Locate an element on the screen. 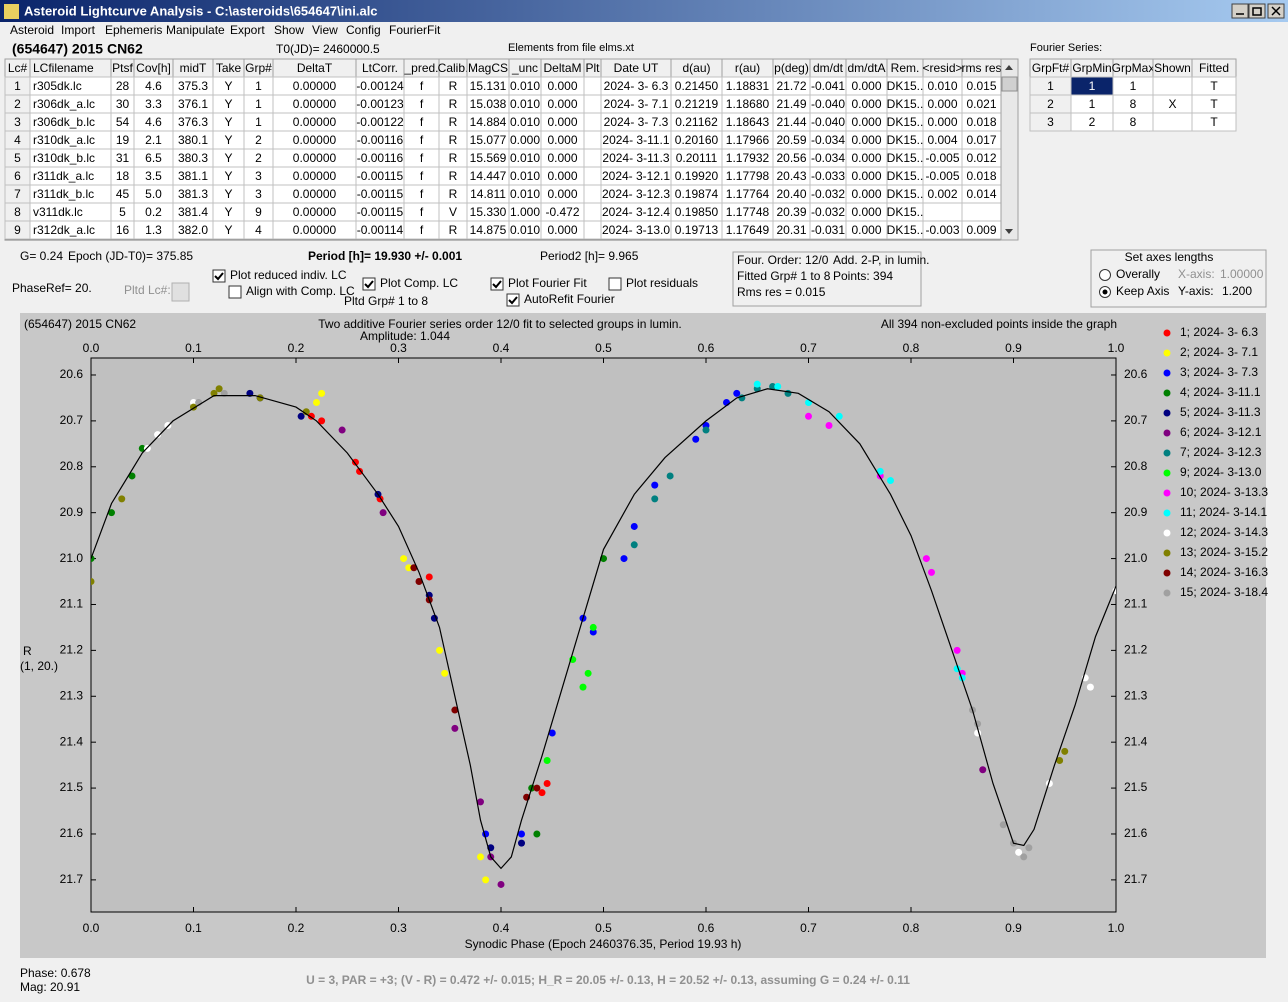  menu-item: Show is located at coordinates (289, 30).